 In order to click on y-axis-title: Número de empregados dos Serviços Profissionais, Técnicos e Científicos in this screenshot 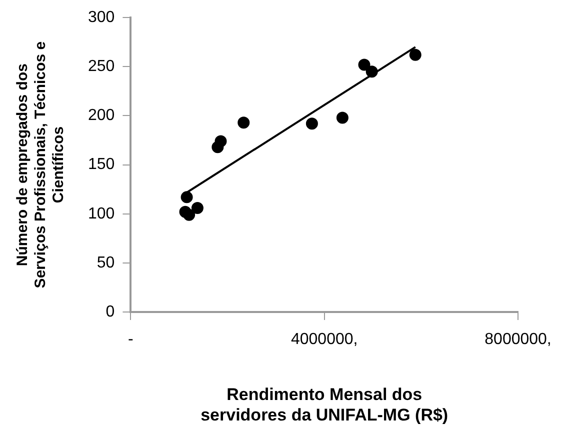, I will do `click(41, 164)`.